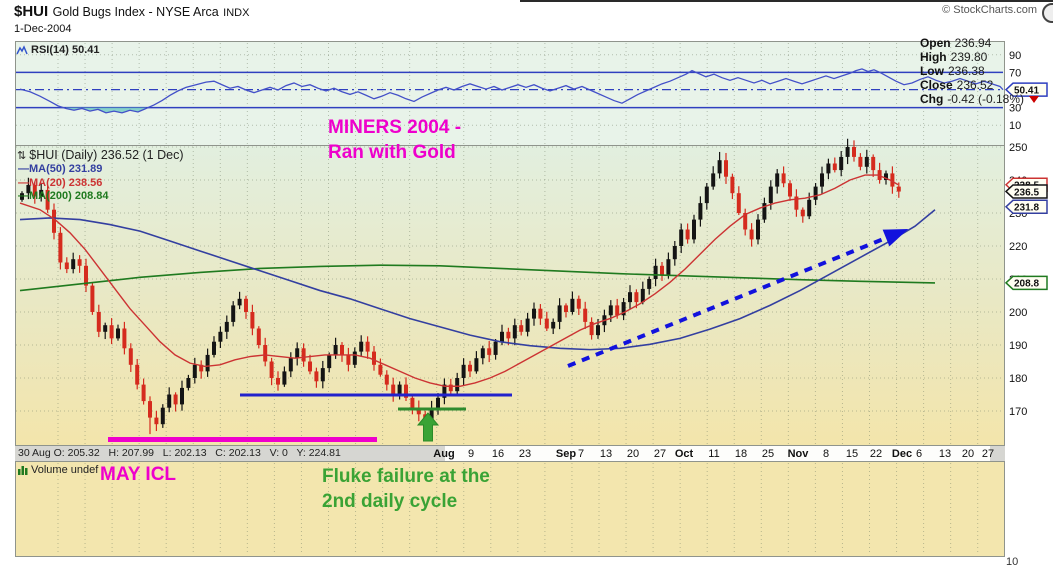 This screenshot has height=567, width=1053. I want to click on date-tick-label: 16, so click(498, 454).